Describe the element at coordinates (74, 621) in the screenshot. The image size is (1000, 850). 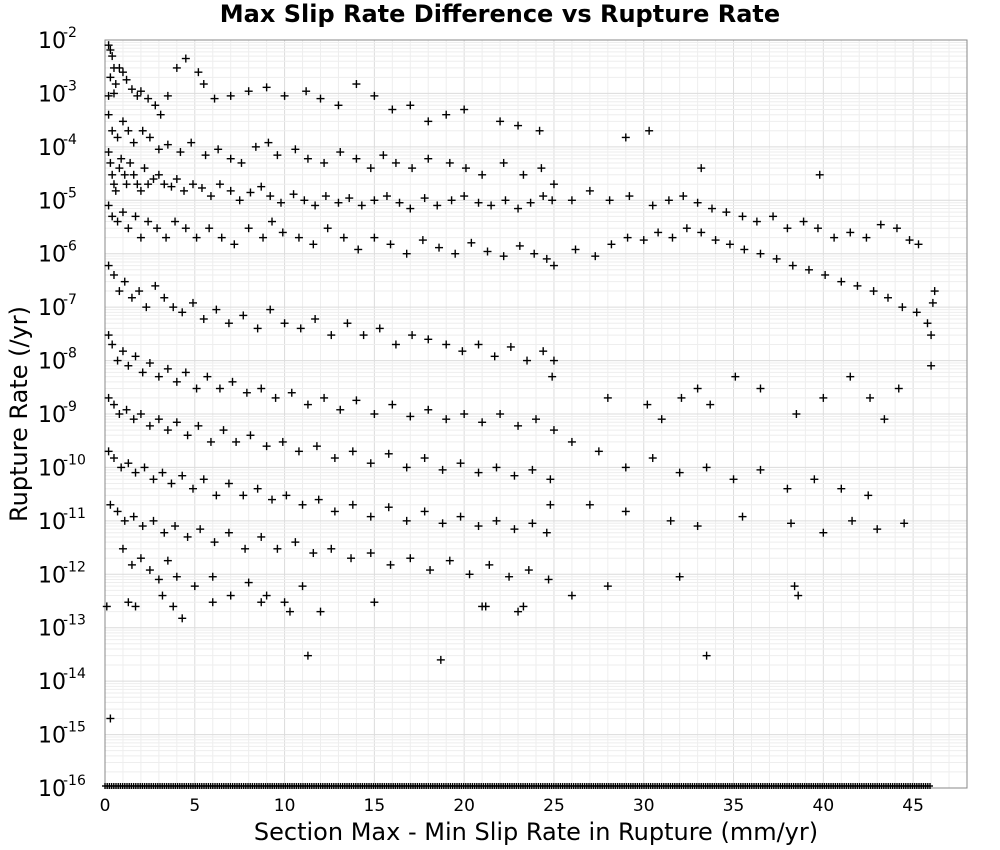
I see `y-tick-exponent: -13` at that location.